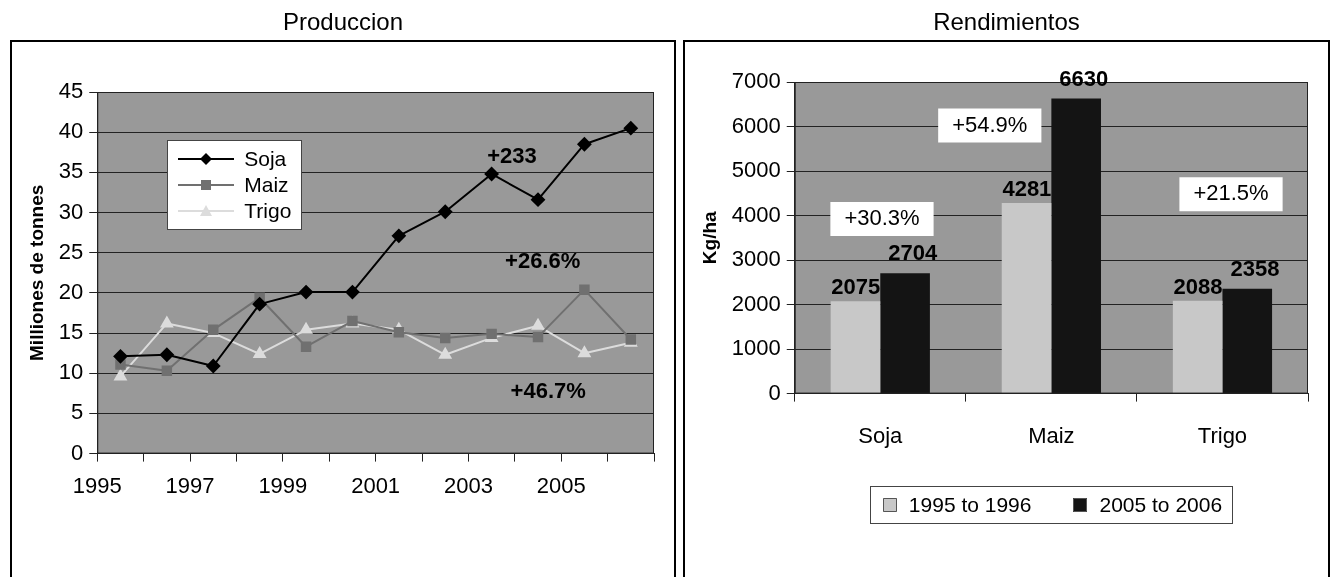 The width and height of the screenshot is (1340, 577). Describe the element at coordinates (512, 156) in the screenshot. I see `annotation: +233` at that location.